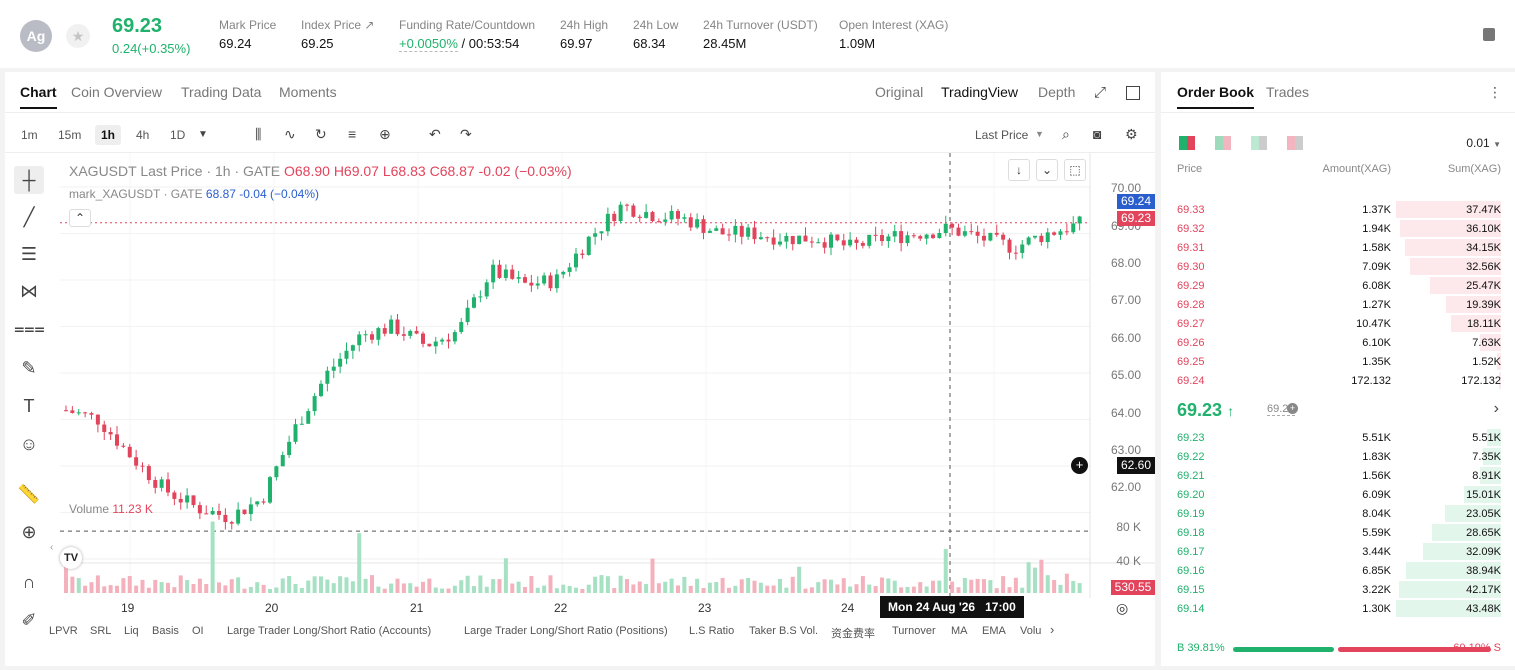 This screenshot has height=670, width=1515. I want to click on view-both-icon, so click(1187, 143).